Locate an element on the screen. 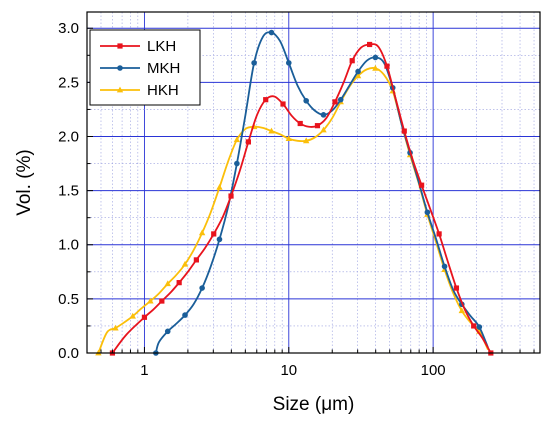  legend-marker-hkh is located at coordinates (120, 89).